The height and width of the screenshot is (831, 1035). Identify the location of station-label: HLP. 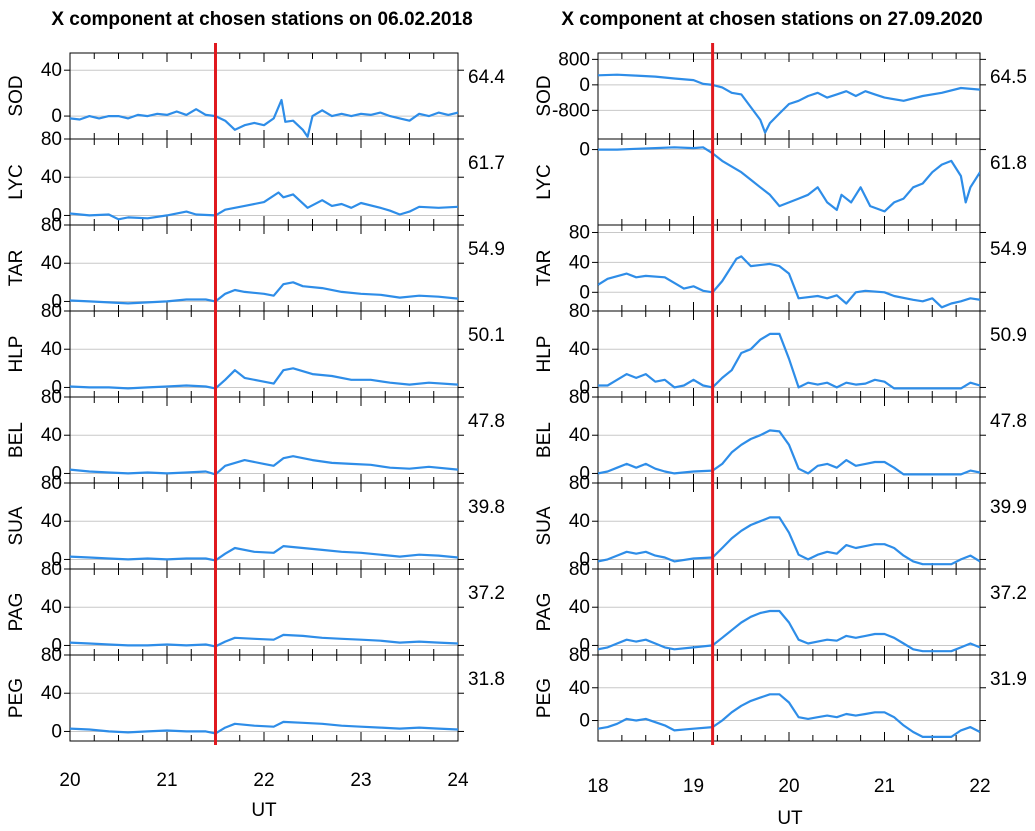
(544, 354).